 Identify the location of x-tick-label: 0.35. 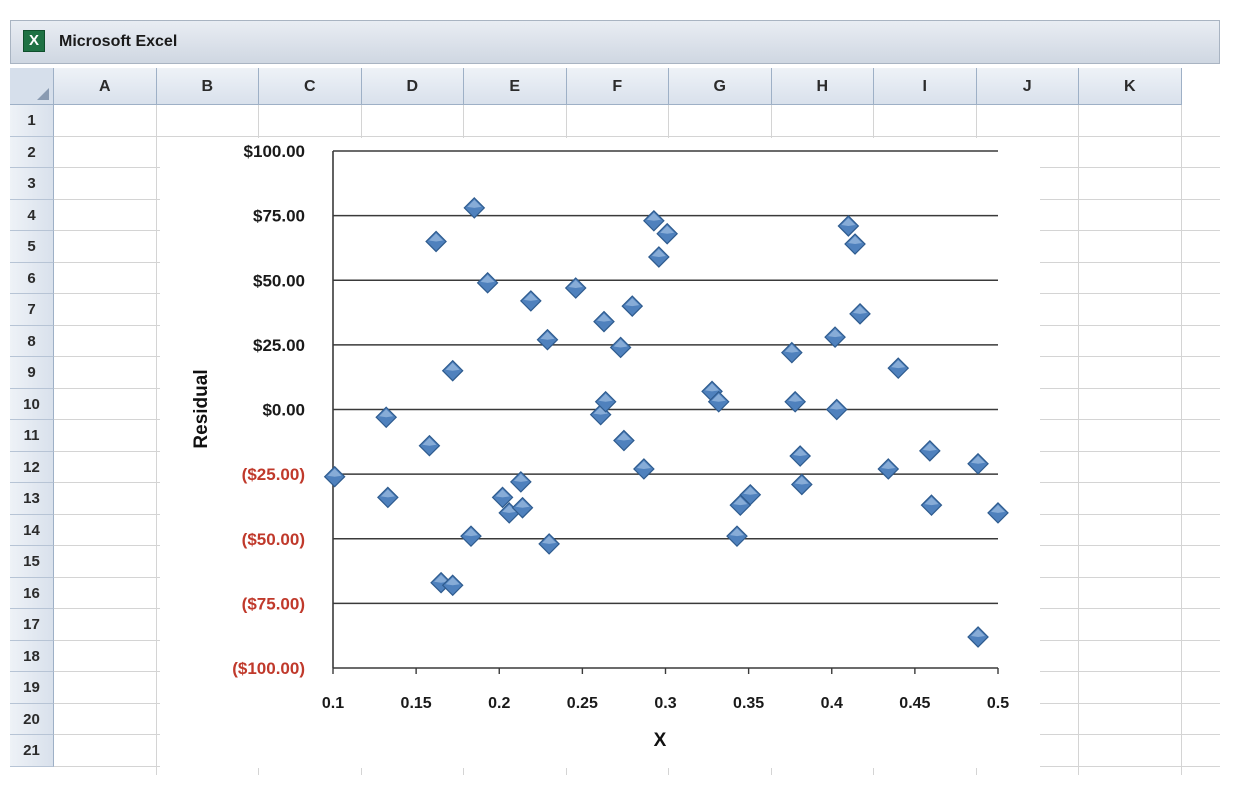
(748, 703).